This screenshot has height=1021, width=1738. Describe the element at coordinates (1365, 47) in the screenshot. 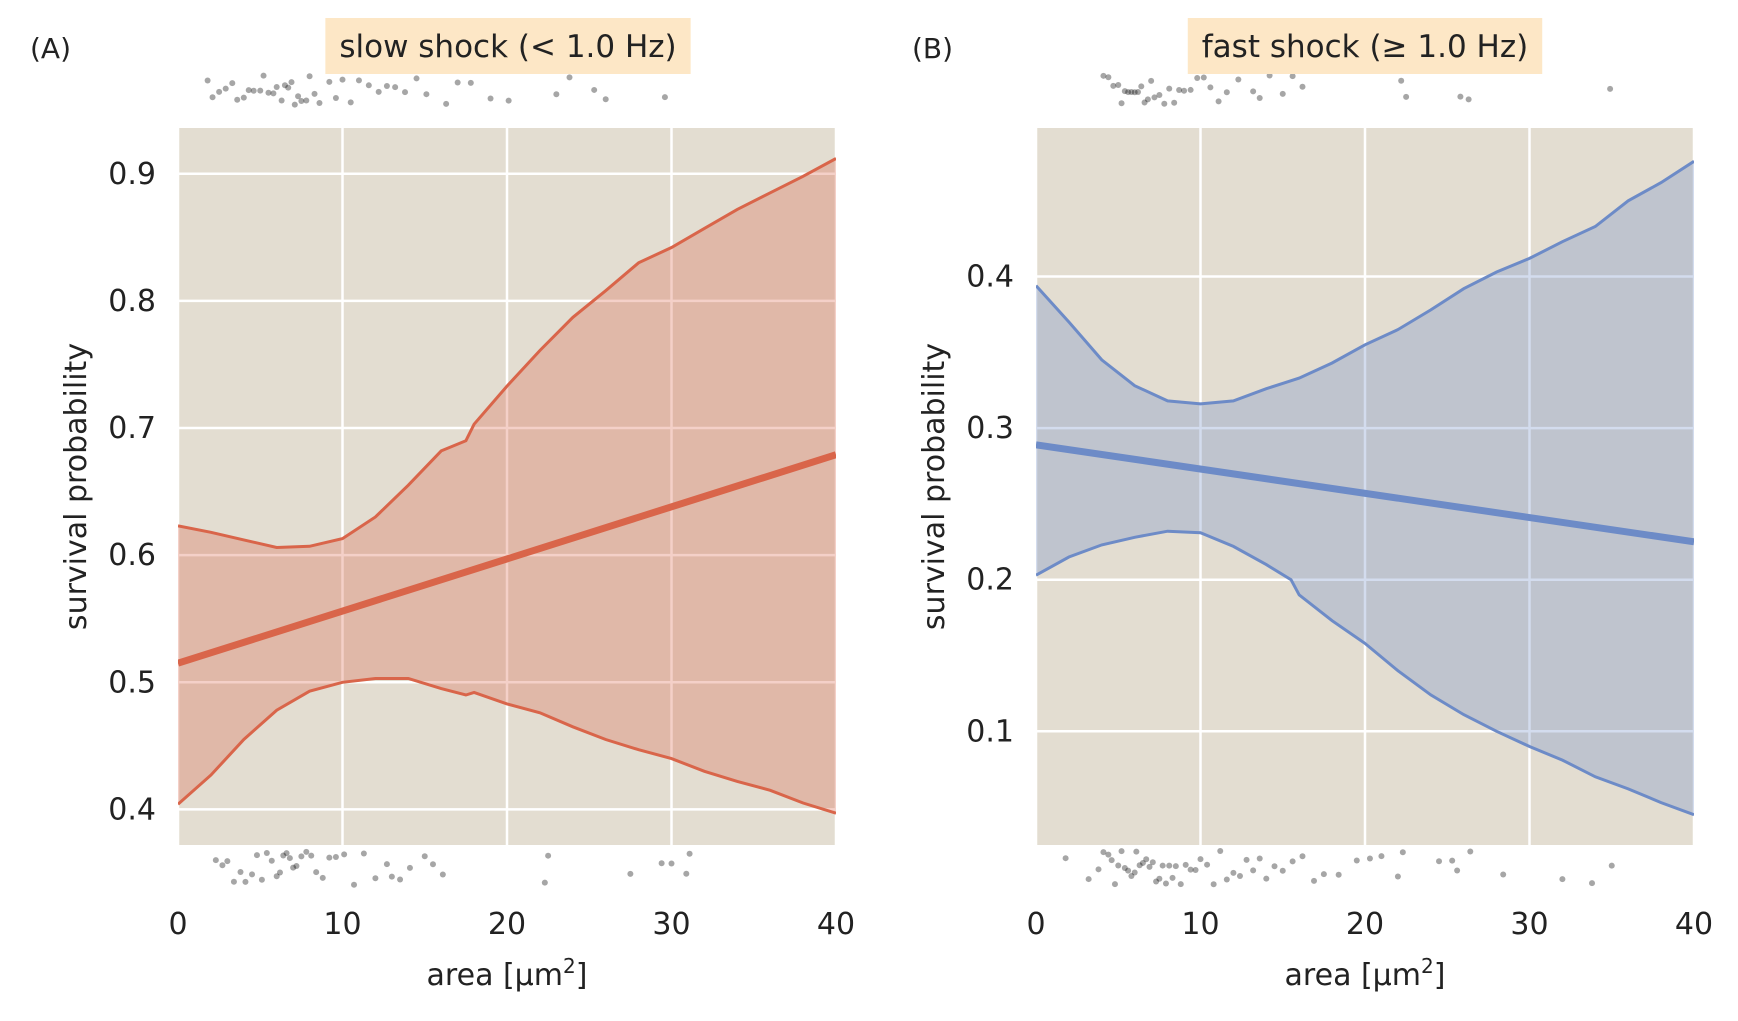

I see `chart-title: fast shock (≥ 1.0 Hz)` at that location.